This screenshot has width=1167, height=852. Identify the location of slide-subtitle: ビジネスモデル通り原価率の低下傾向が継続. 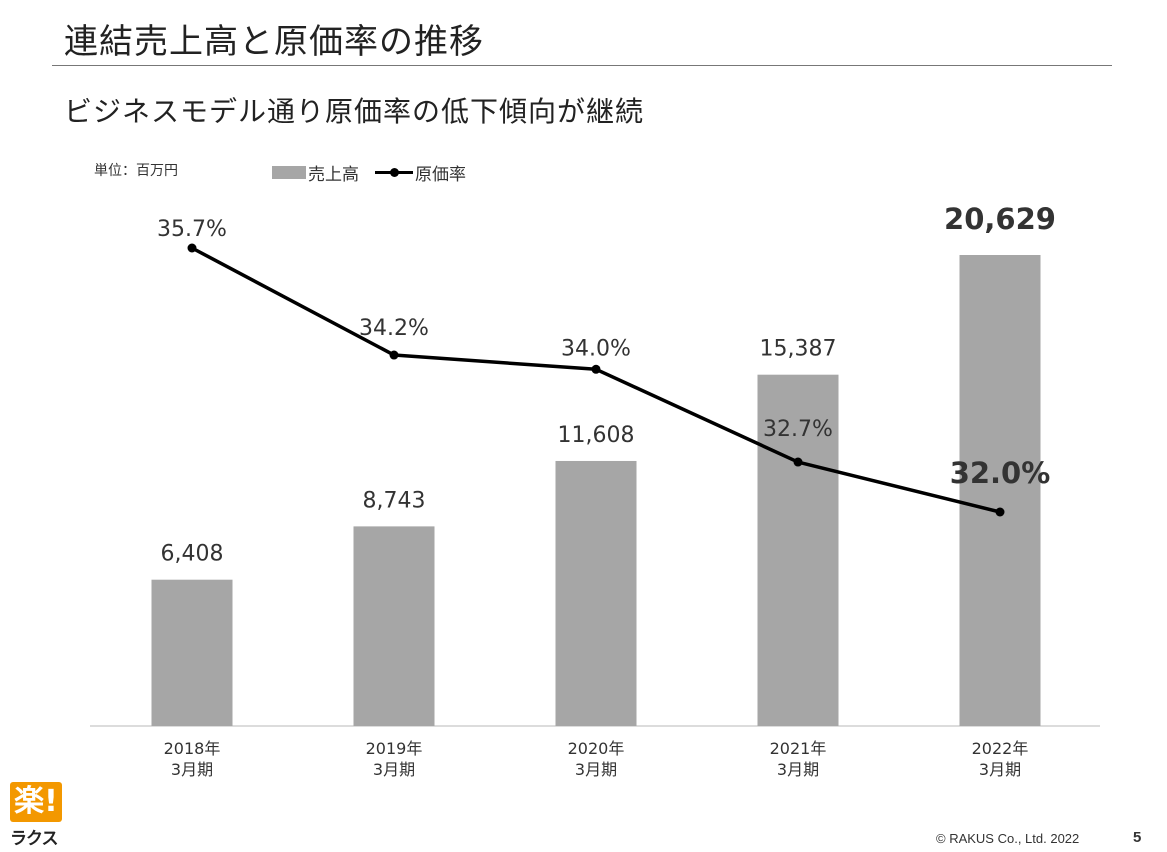
(354, 111).